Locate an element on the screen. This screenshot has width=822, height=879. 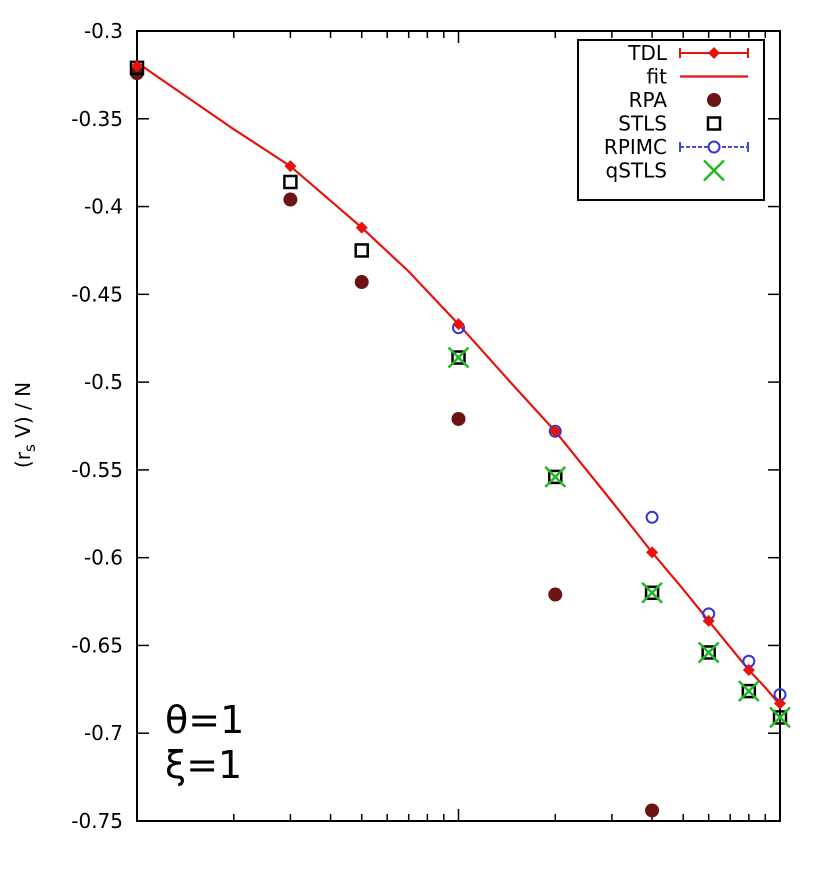
legend-label-stls: STLS is located at coordinates (642, 124).